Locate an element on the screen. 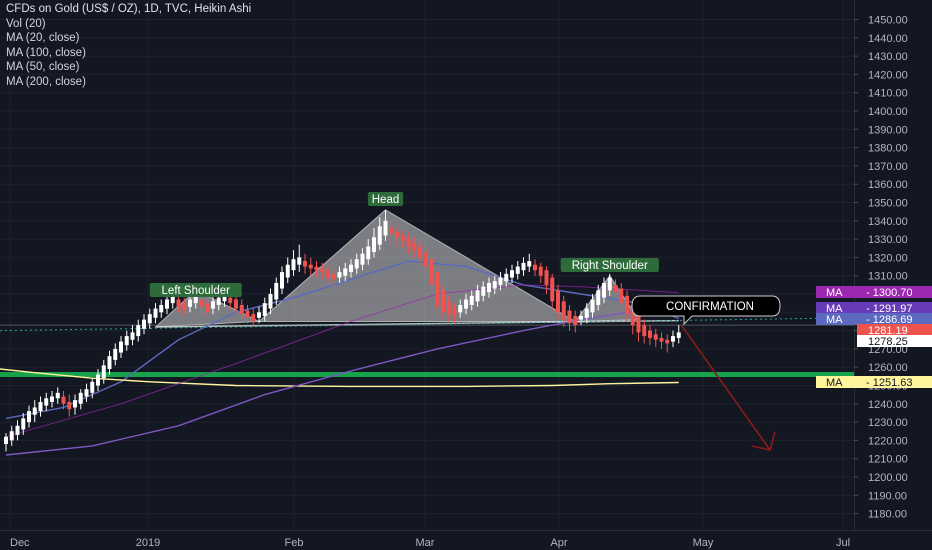 The width and height of the screenshot is (932, 550). y-tick-label: 1430.00 is located at coordinates (888, 57).